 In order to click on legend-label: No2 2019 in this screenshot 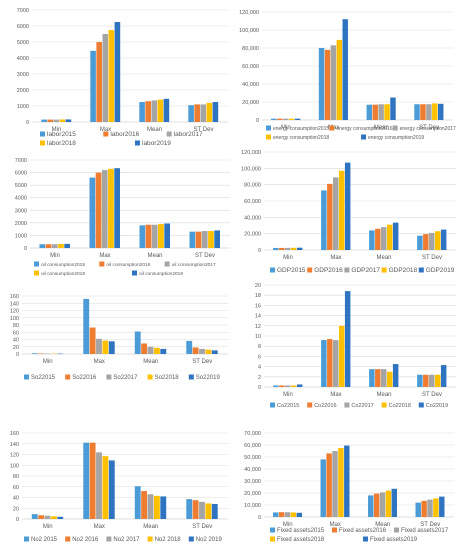, I will do `click(209, 540)`.